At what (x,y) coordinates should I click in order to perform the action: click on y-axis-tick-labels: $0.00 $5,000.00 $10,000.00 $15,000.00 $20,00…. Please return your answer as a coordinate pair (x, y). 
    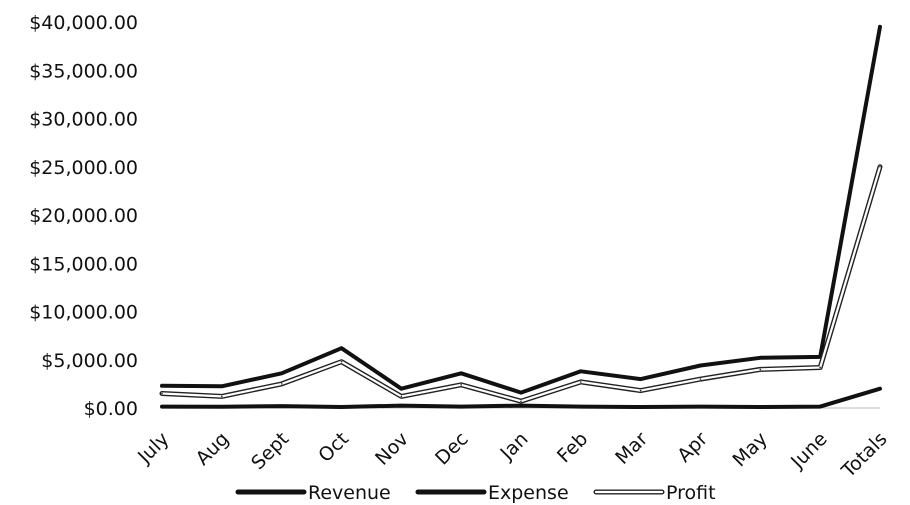
    Looking at the image, I should click on (83, 216).